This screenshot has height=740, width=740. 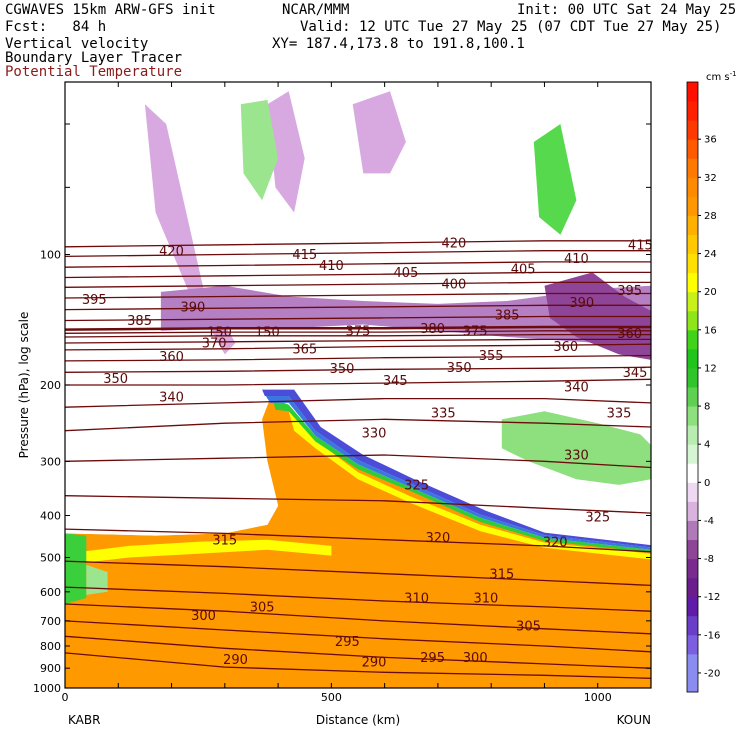 What do you see at coordinates (97, 579) in the screenshot?
I see `lowlevel-green-left2` at bounding box center [97, 579].